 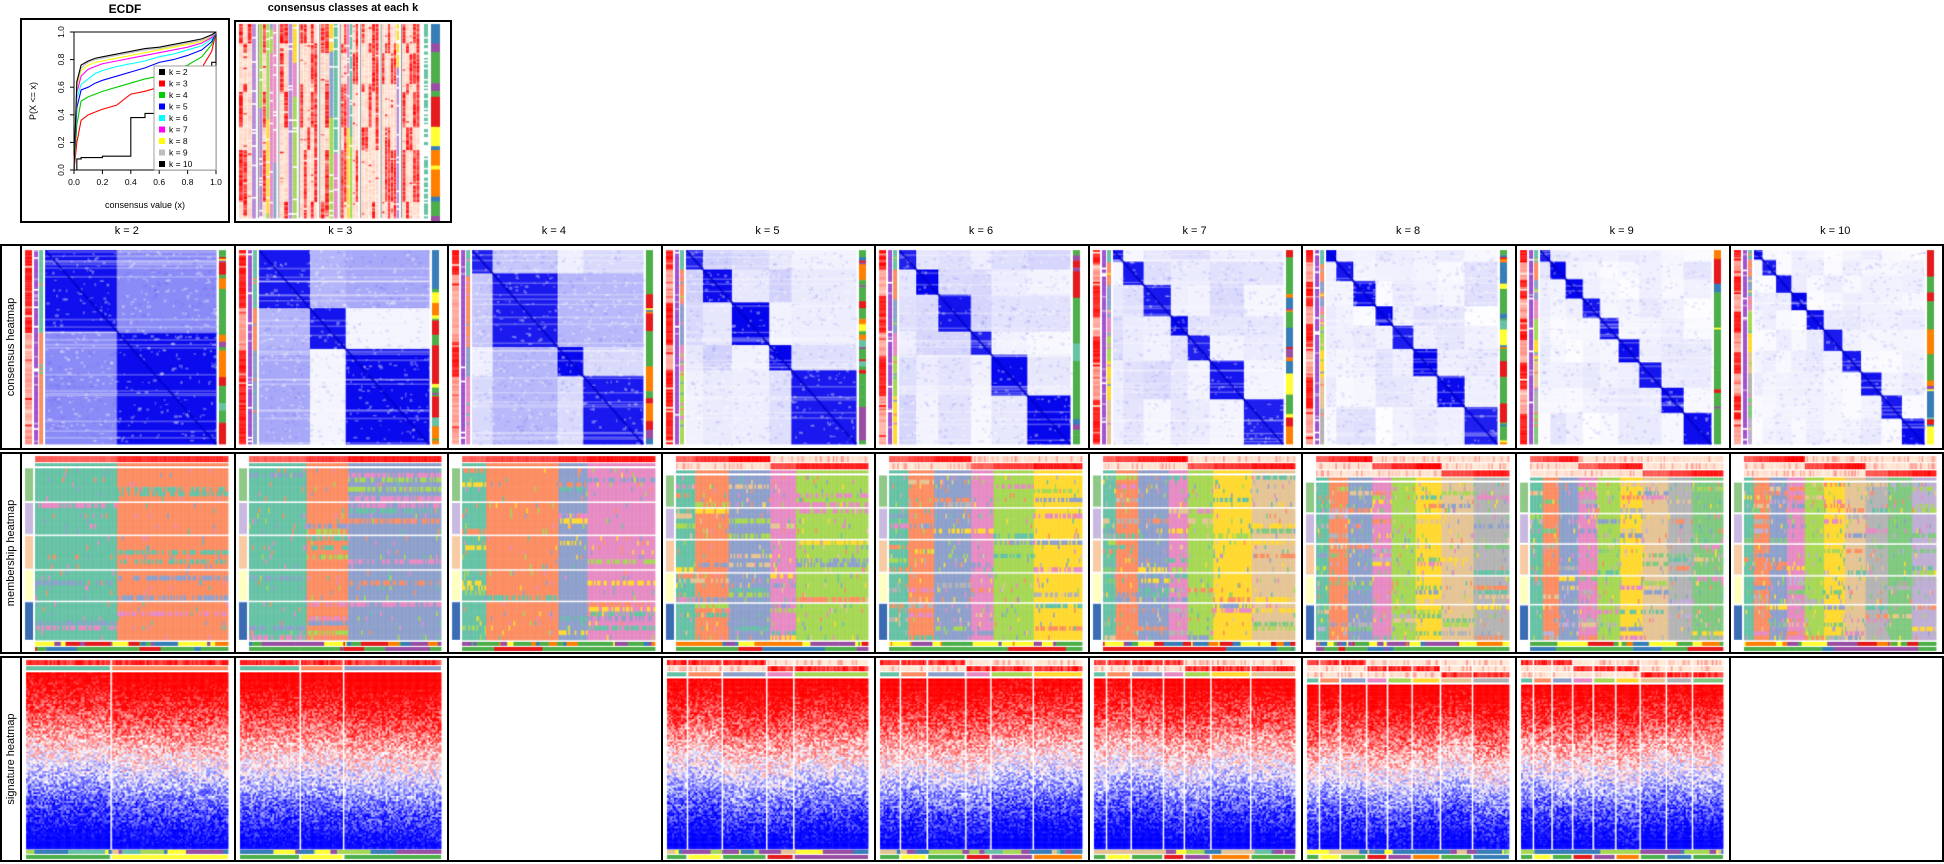 I want to click on membership-row-label: membership heatmap, so click(x=11, y=553).